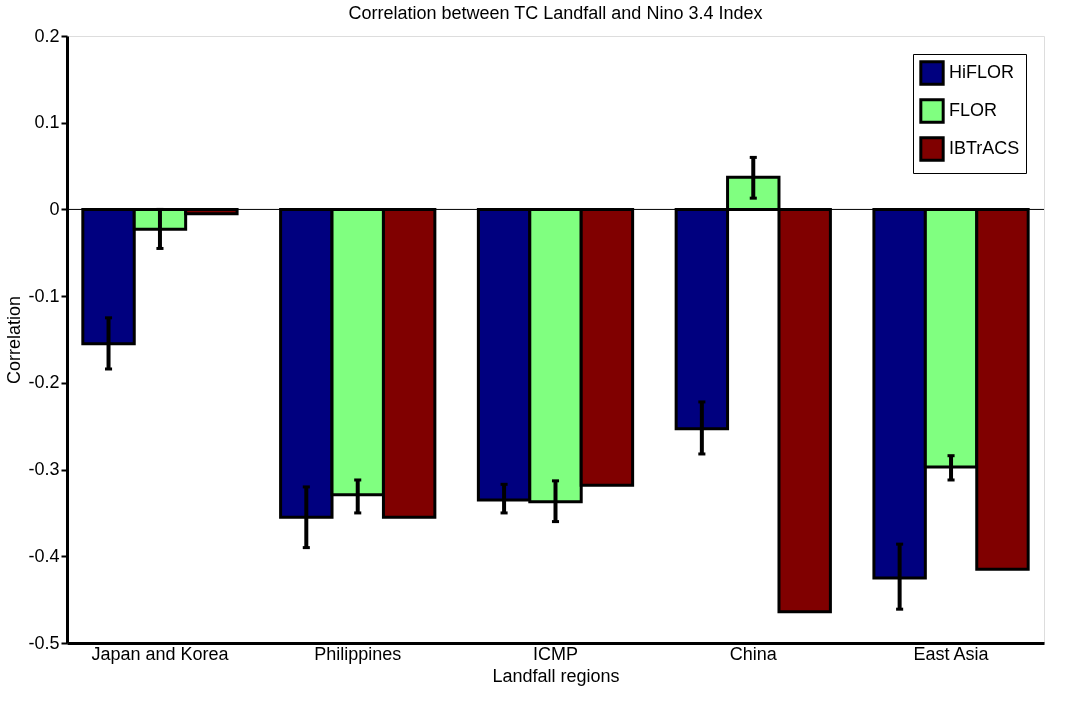  What do you see at coordinates (753, 653) in the screenshot?
I see `x-tick-label: China` at bounding box center [753, 653].